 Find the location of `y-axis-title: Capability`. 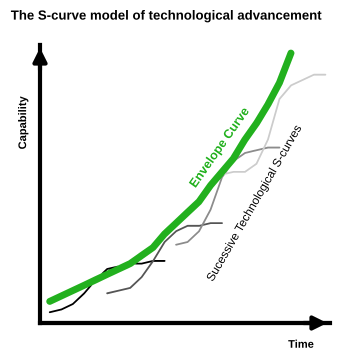

y-axis-title: Capability is located at coordinates (23, 122).